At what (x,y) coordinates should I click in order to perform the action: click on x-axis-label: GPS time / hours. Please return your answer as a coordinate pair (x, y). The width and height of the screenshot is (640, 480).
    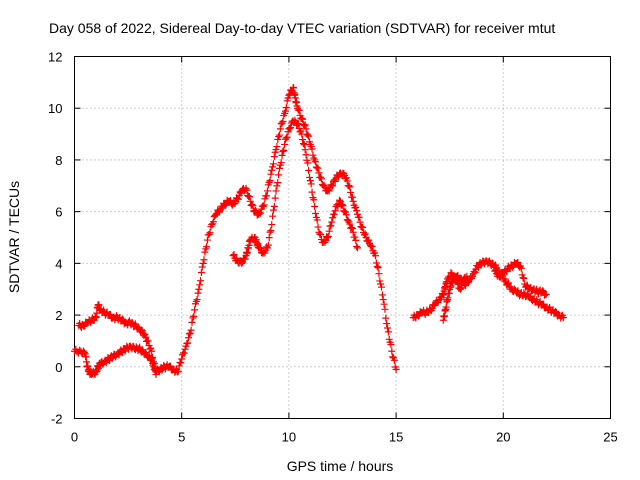
    Looking at the image, I should click on (340, 466).